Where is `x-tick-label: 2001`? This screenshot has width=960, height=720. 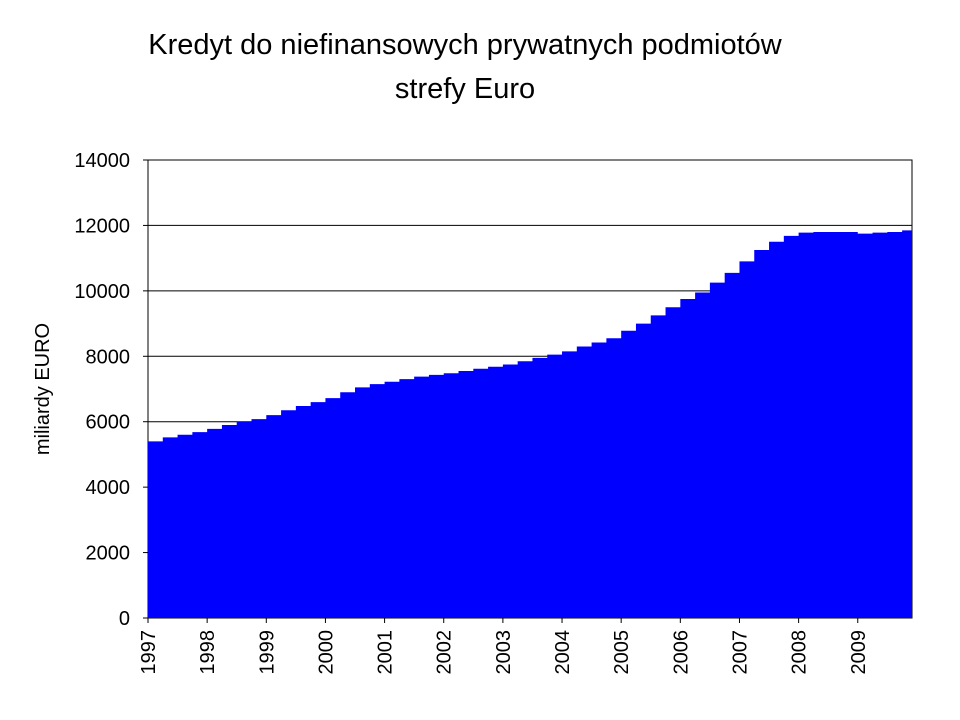
x-tick-label: 2001 is located at coordinates (386, 652).